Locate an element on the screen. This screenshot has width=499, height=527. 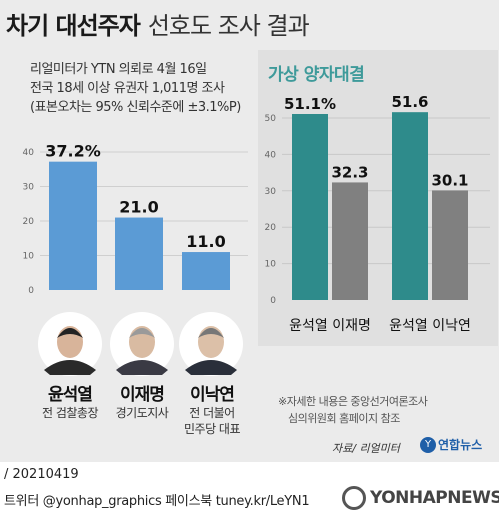
x-category-label: 윤석열 이낙연 is located at coordinates (430, 326).